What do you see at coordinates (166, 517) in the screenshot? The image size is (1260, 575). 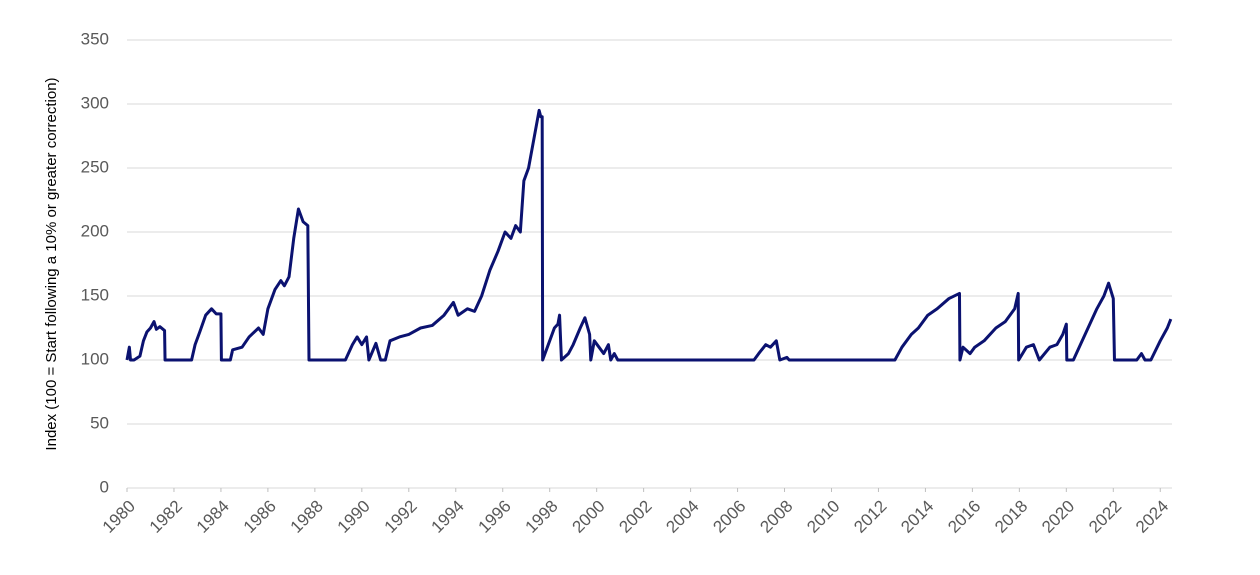 I see `x-tick-label: 1982` at bounding box center [166, 517].